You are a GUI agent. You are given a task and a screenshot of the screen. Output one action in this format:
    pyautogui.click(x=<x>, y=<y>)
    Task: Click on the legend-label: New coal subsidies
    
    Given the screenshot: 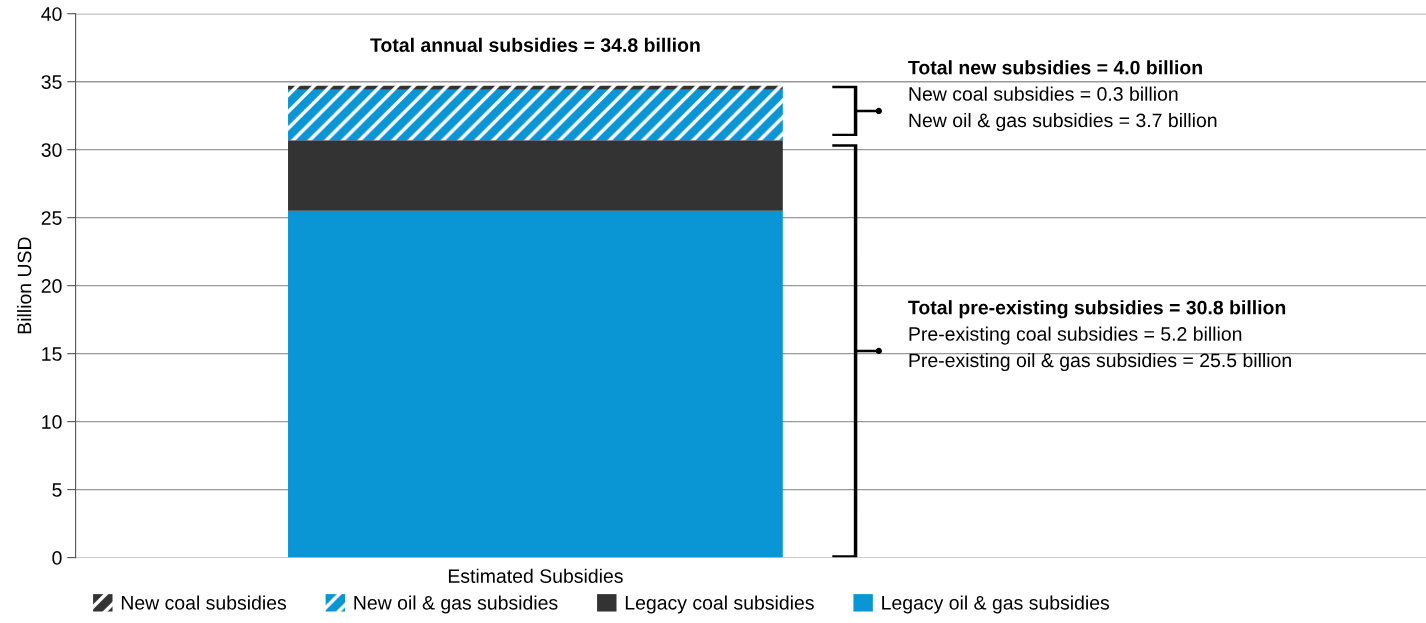 What is the action you would take?
    pyautogui.click(x=204, y=602)
    